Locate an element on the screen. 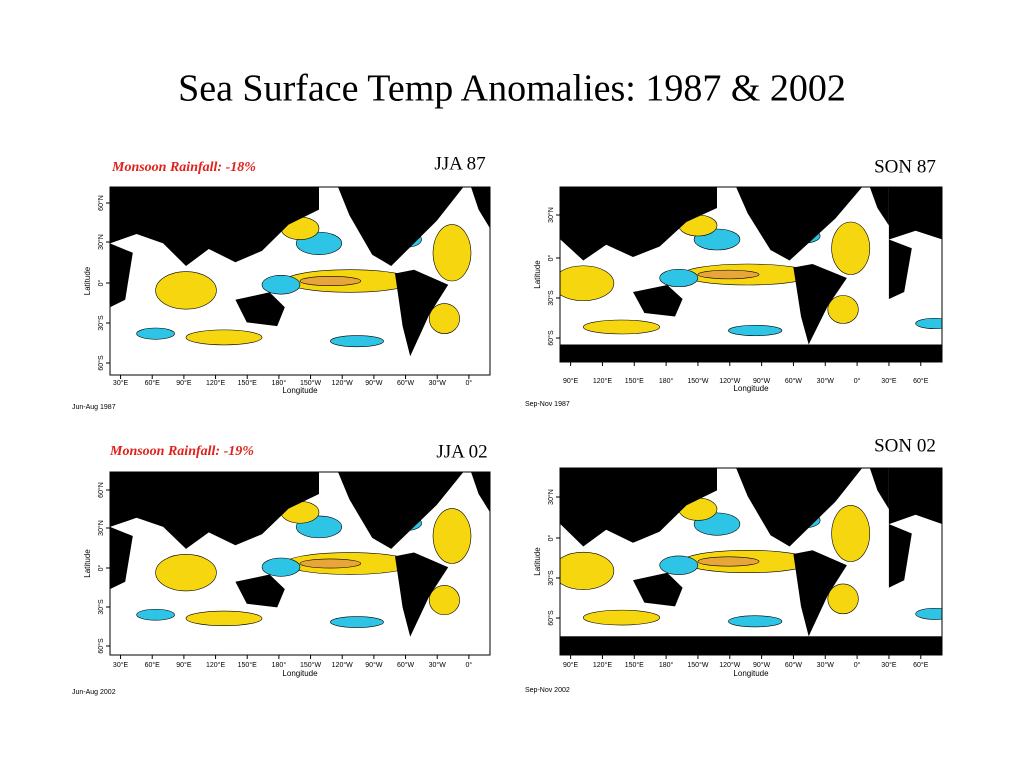 The width and height of the screenshot is (1023, 767). panel-label: SON 87 is located at coordinates (905, 166).